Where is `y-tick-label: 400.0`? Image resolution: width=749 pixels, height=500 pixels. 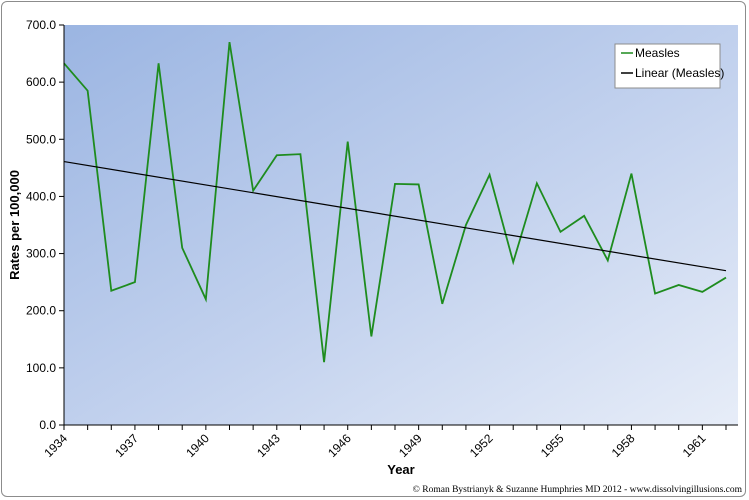 y-tick-label: 400.0 is located at coordinates (41, 196).